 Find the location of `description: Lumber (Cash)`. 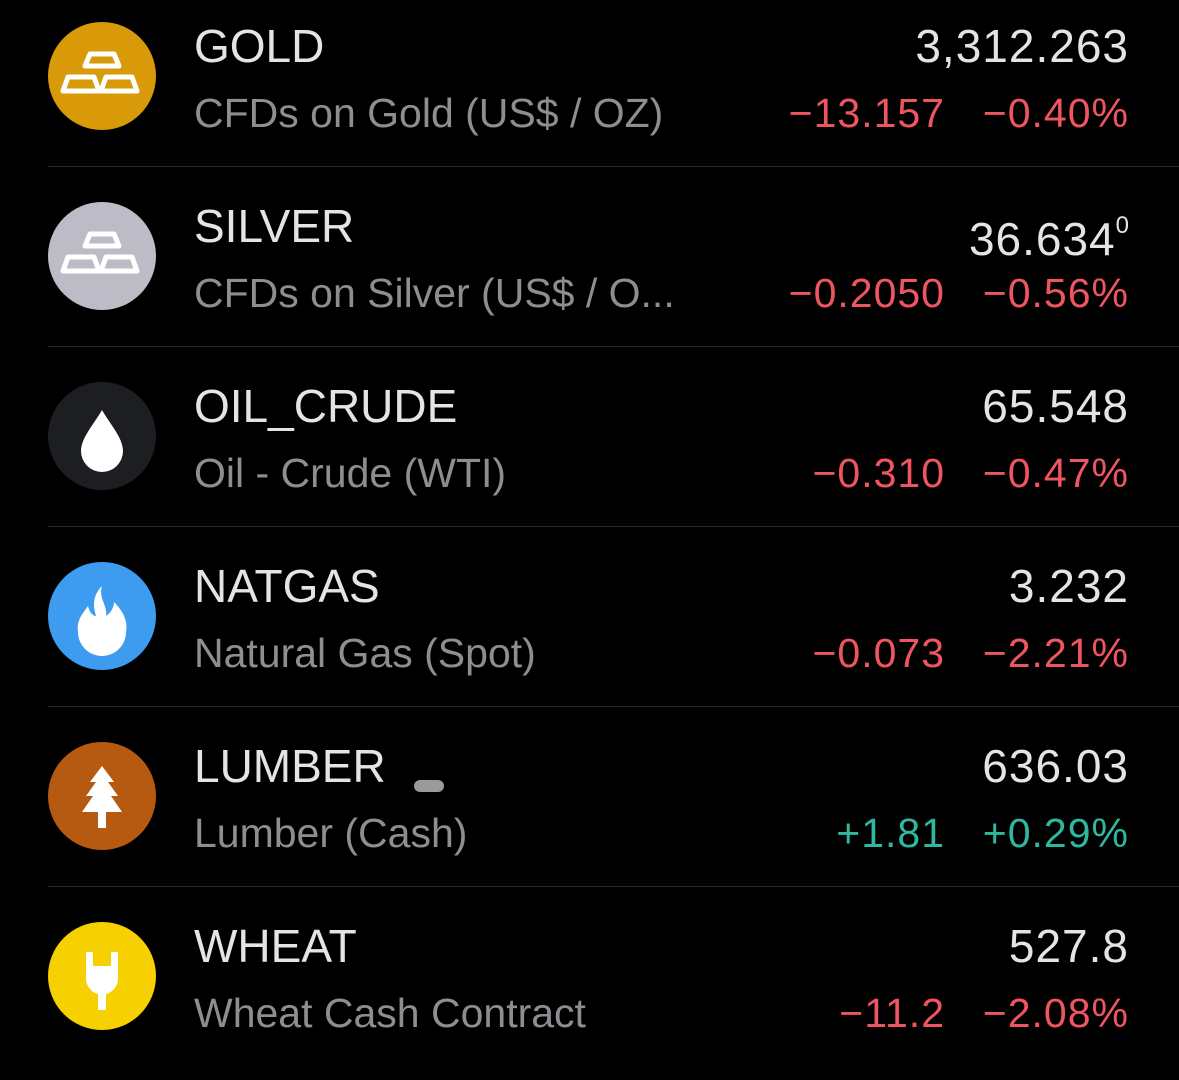

description: Lumber (Cash) is located at coordinates (331, 833).